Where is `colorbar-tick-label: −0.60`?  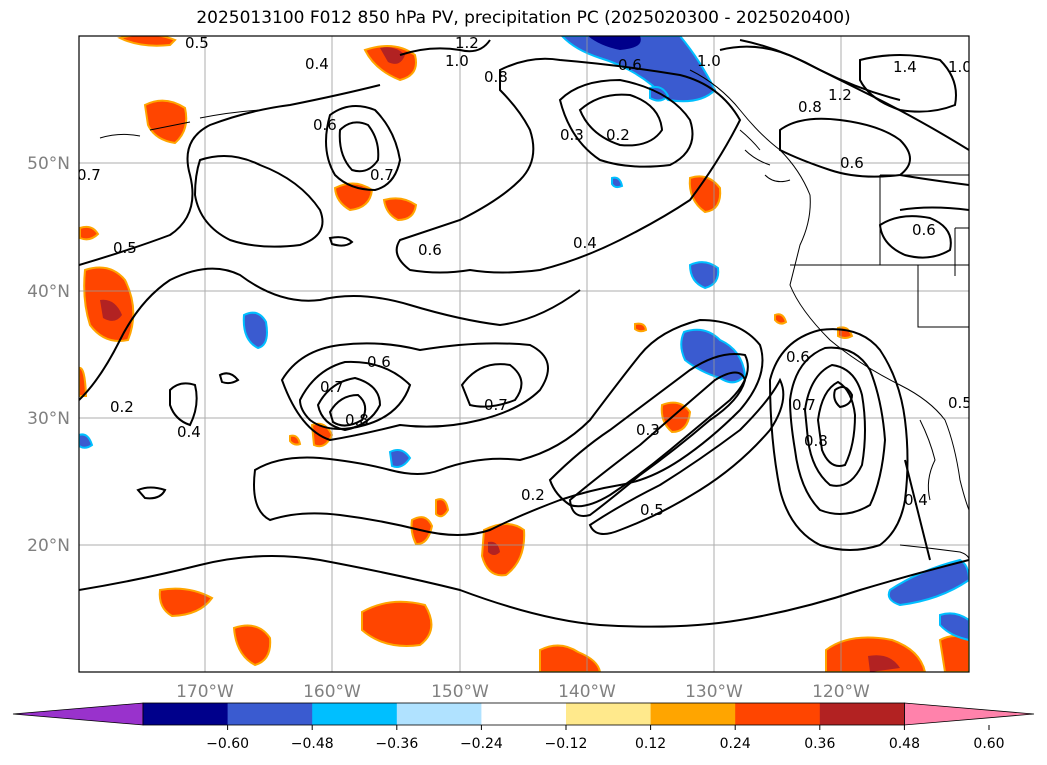
colorbar-tick-label: −0.60 is located at coordinates (227, 744).